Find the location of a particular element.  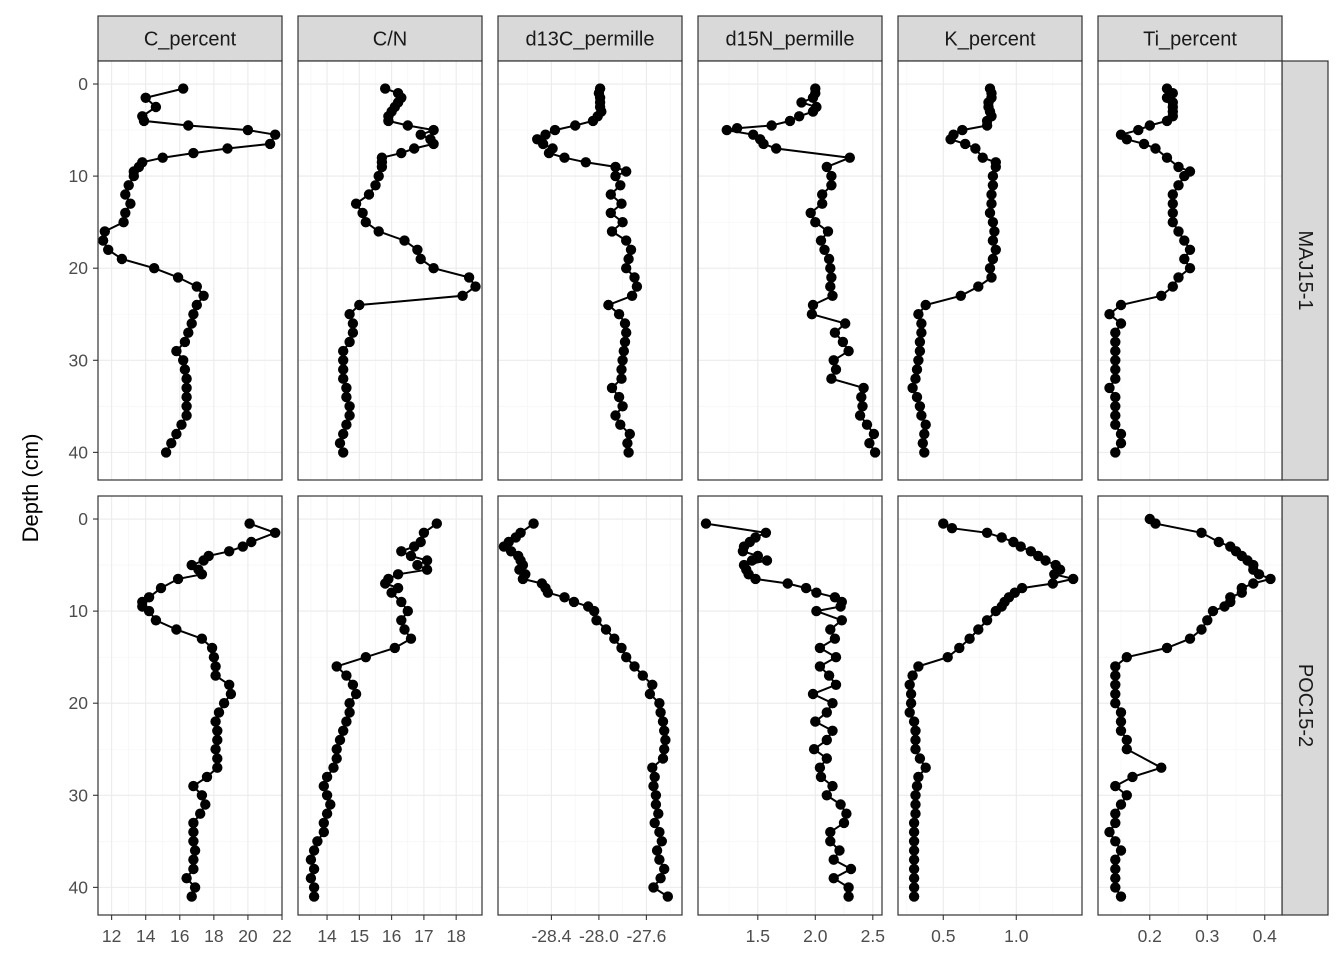

y-tick-label: 30 is located at coordinates (79, 360).